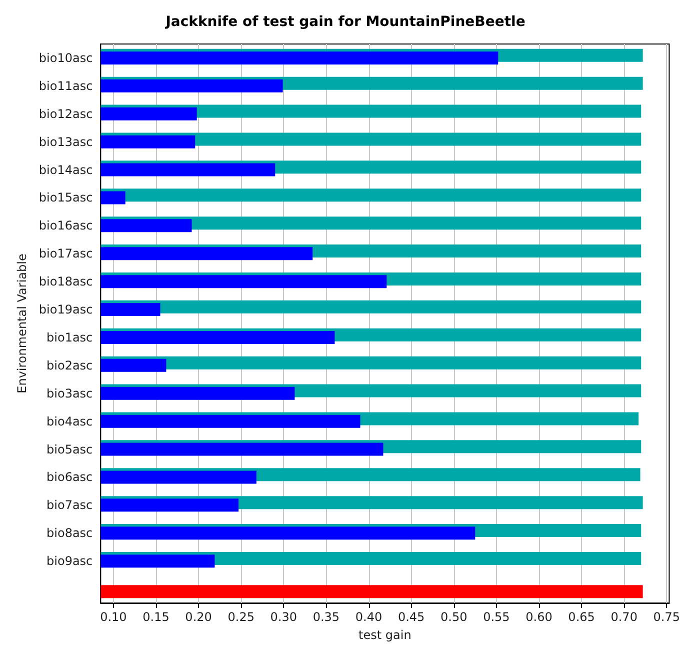  What do you see at coordinates (65, 57) in the screenshot?
I see `y-tick-label: bio10asc` at bounding box center [65, 57].